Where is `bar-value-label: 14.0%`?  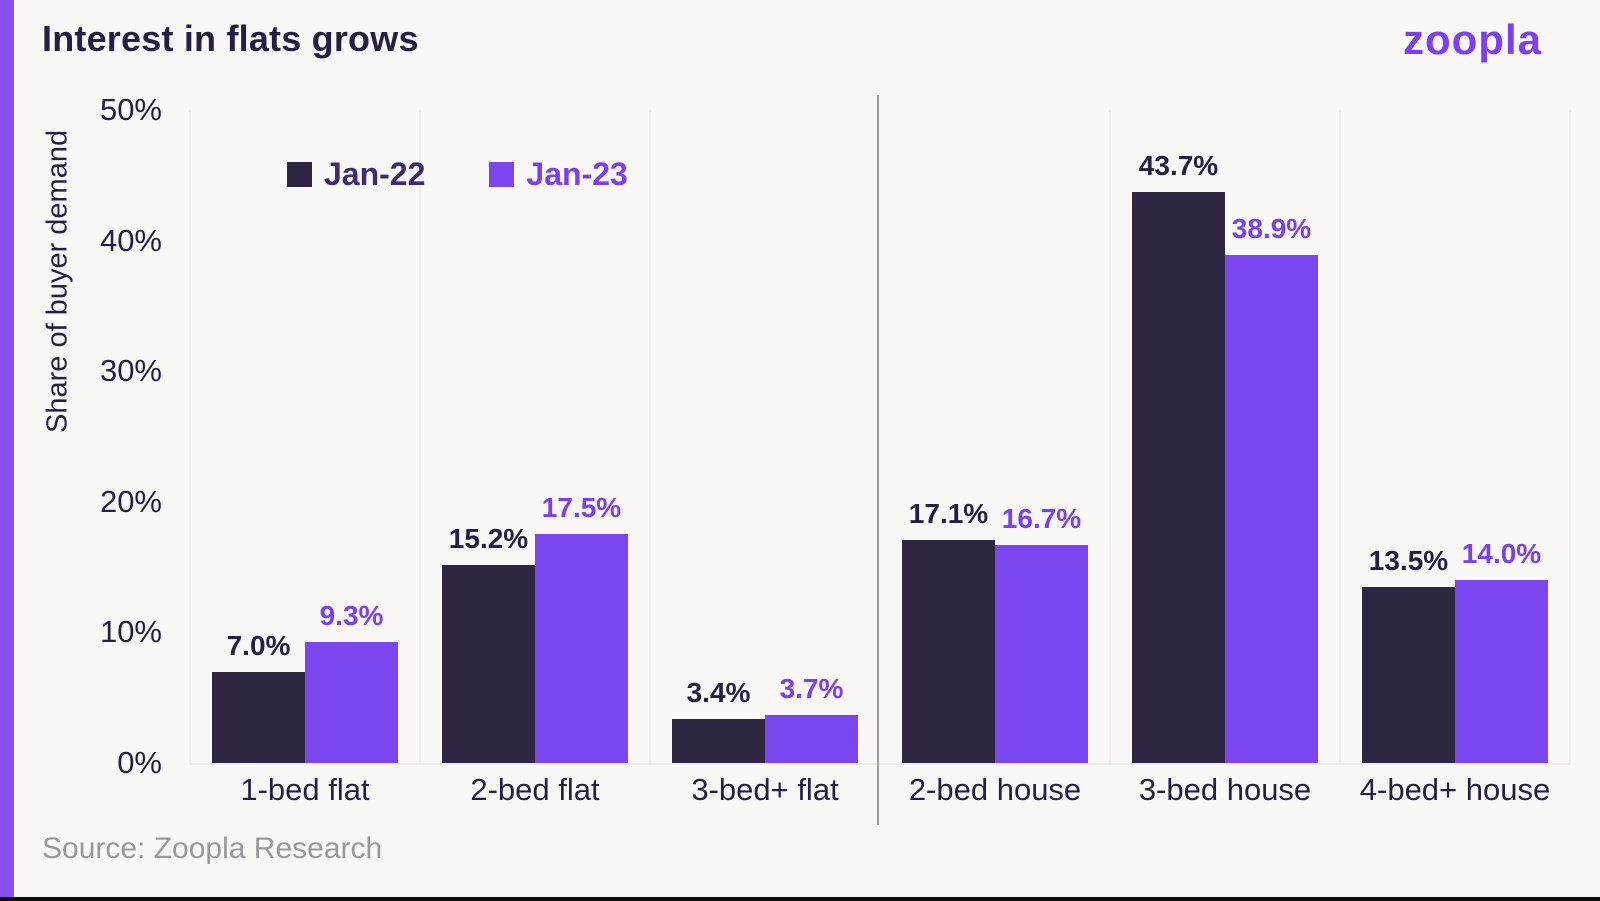
bar-value-label: 14.0% is located at coordinates (1501, 554).